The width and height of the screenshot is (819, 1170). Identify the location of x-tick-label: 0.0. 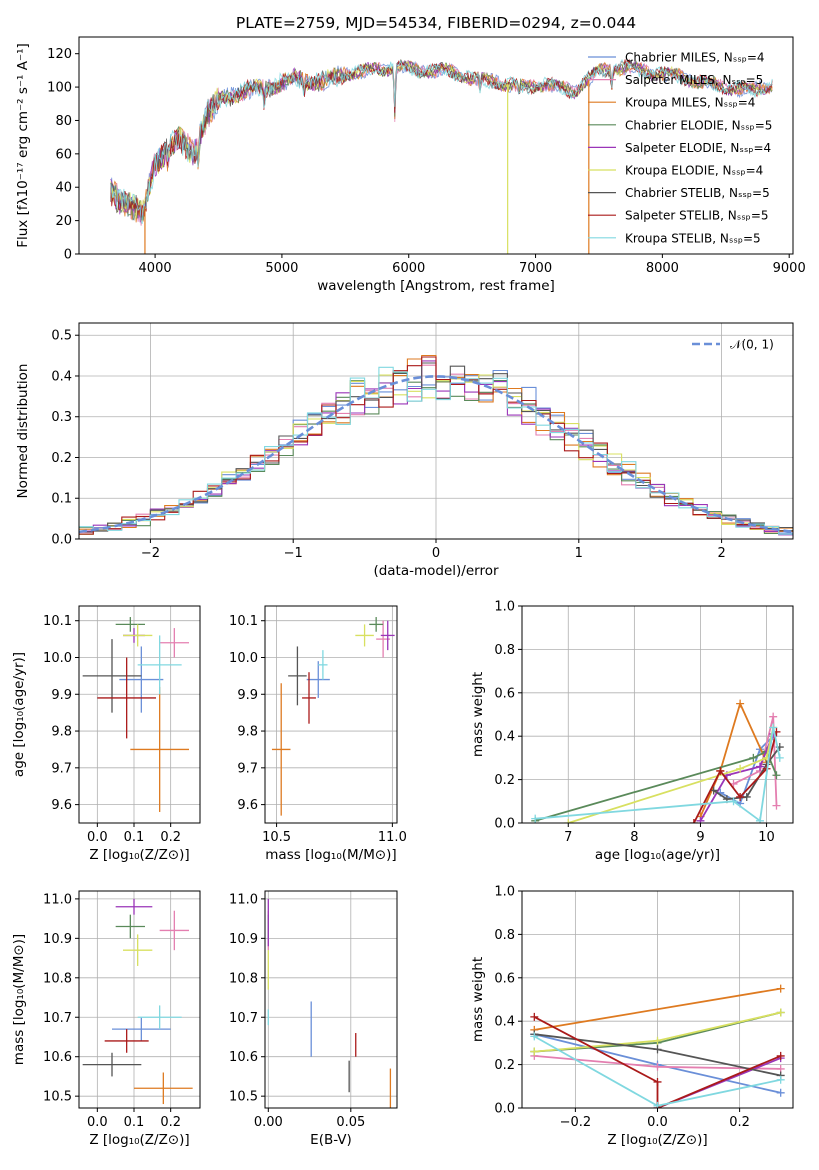
(657, 1122).